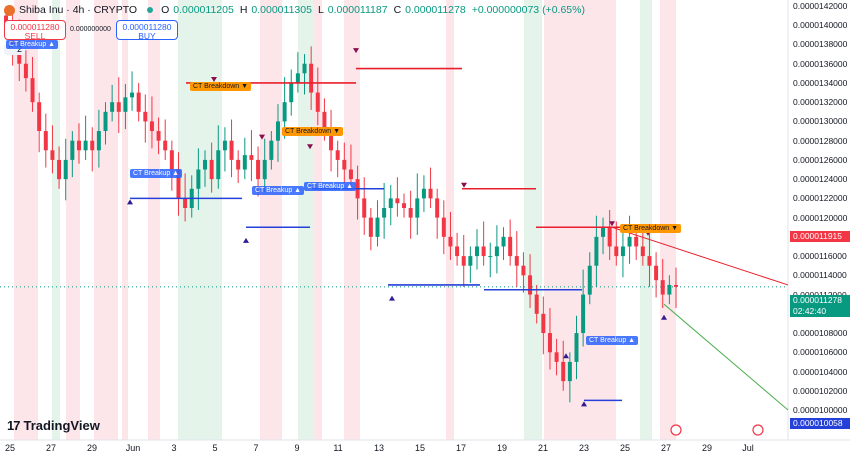 The width and height of the screenshot is (850, 453). I want to click on price-axis-label: 0.0000104000, so click(820, 371).